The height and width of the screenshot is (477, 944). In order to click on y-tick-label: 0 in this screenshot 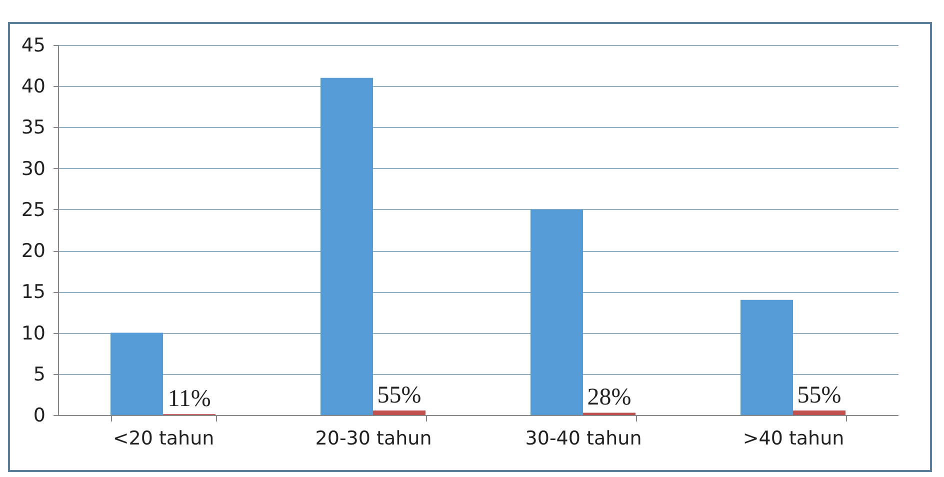, I will do `click(39, 415)`.